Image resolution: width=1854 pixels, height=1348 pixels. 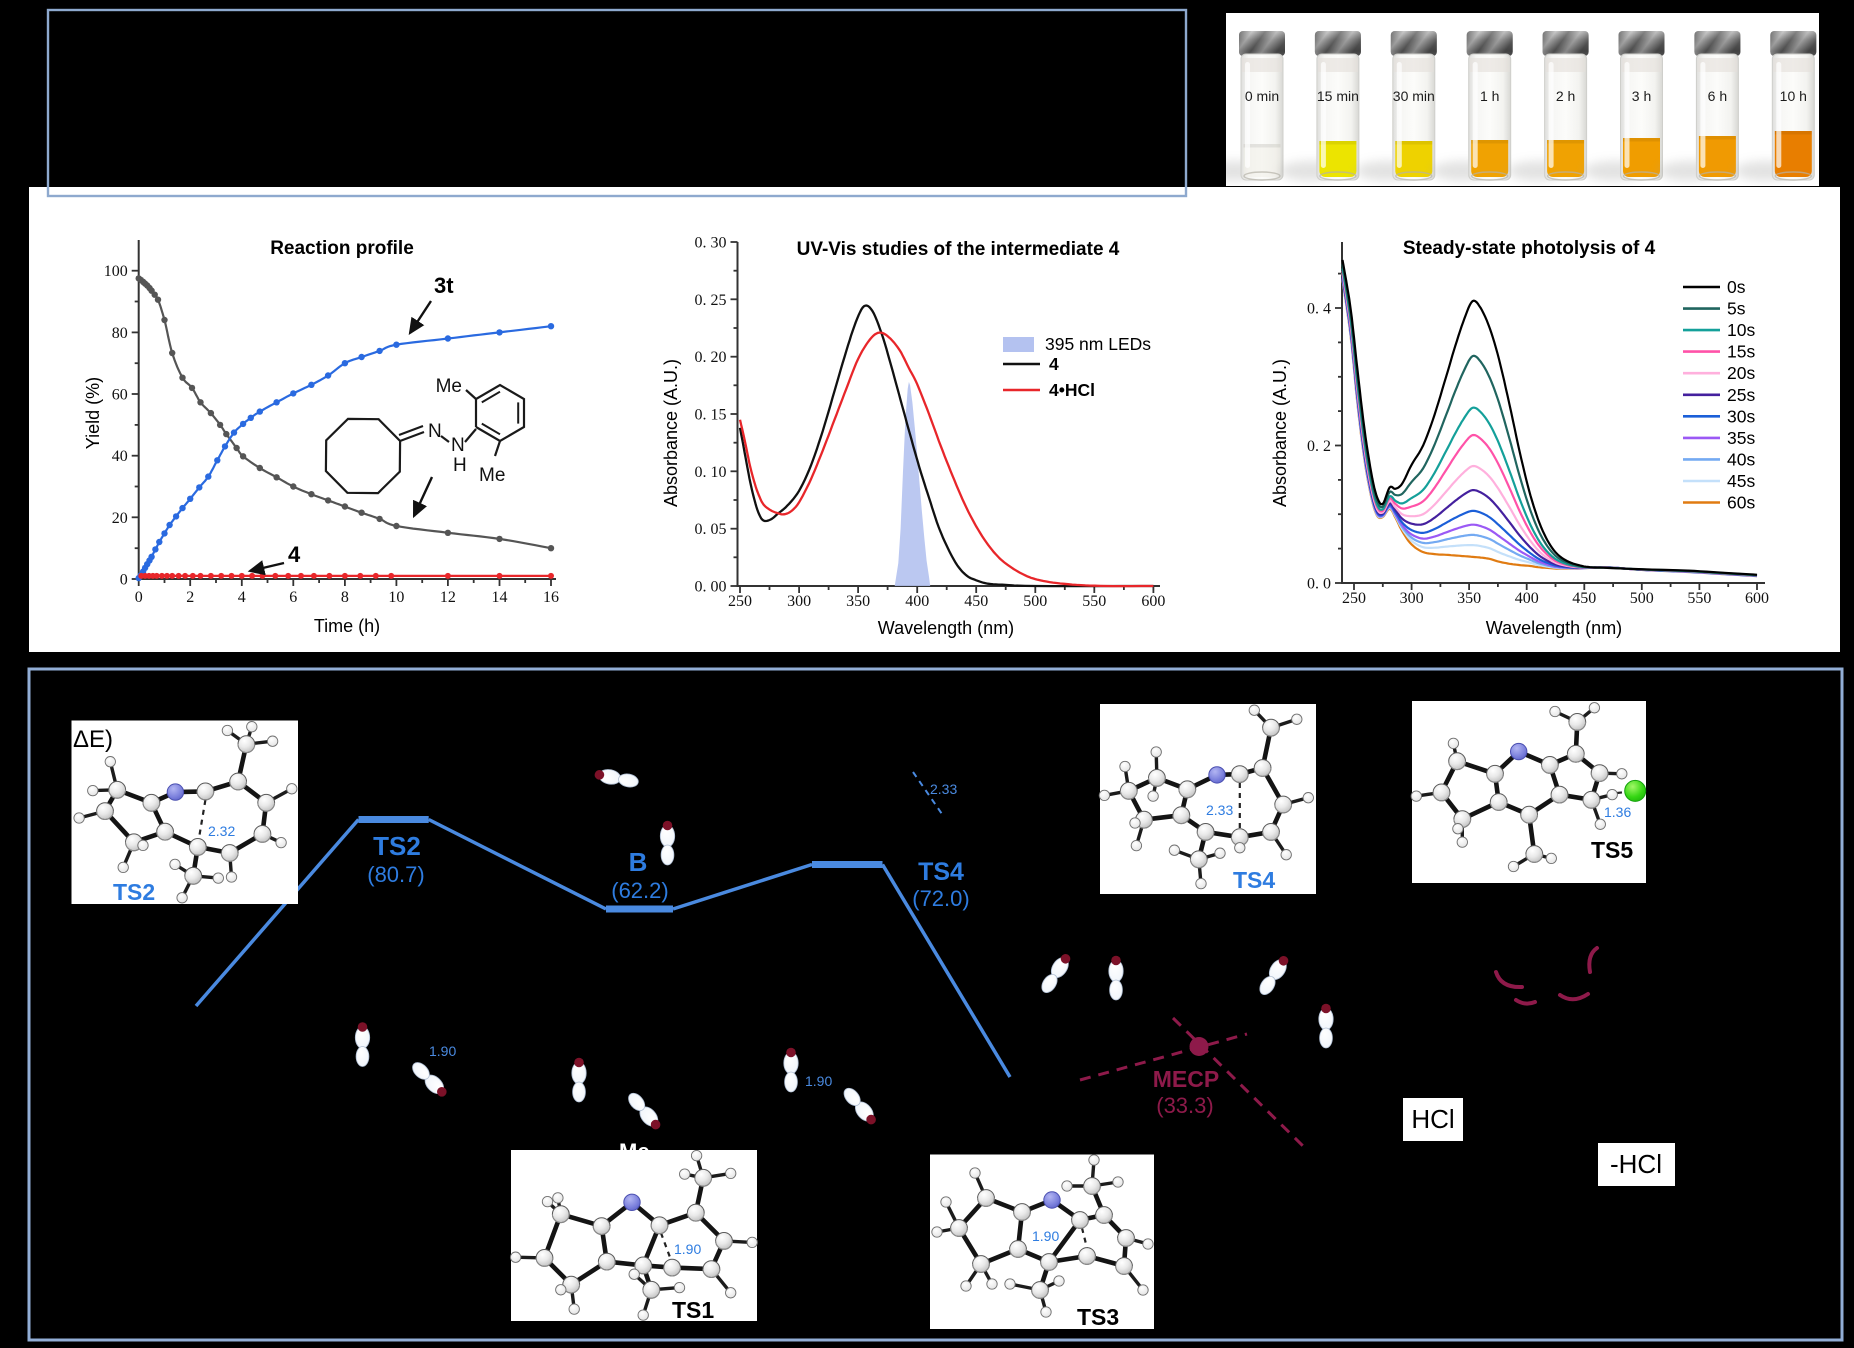 What do you see at coordinates (396, 597) in the screenshot?
I see `svg-text: 10` at bounding box center [396, 597].